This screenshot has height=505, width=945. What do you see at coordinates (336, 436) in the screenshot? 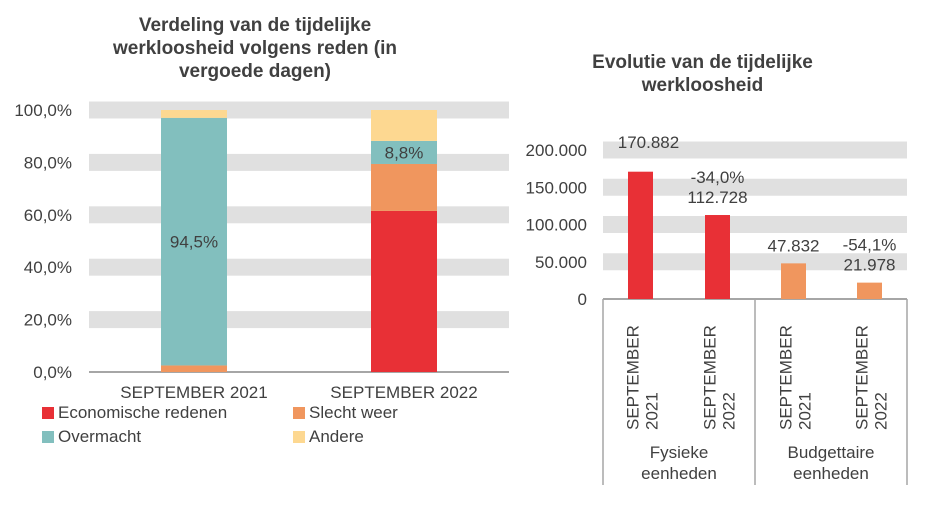
I see `legend-label: Andere` at bounding box center [336, 436].